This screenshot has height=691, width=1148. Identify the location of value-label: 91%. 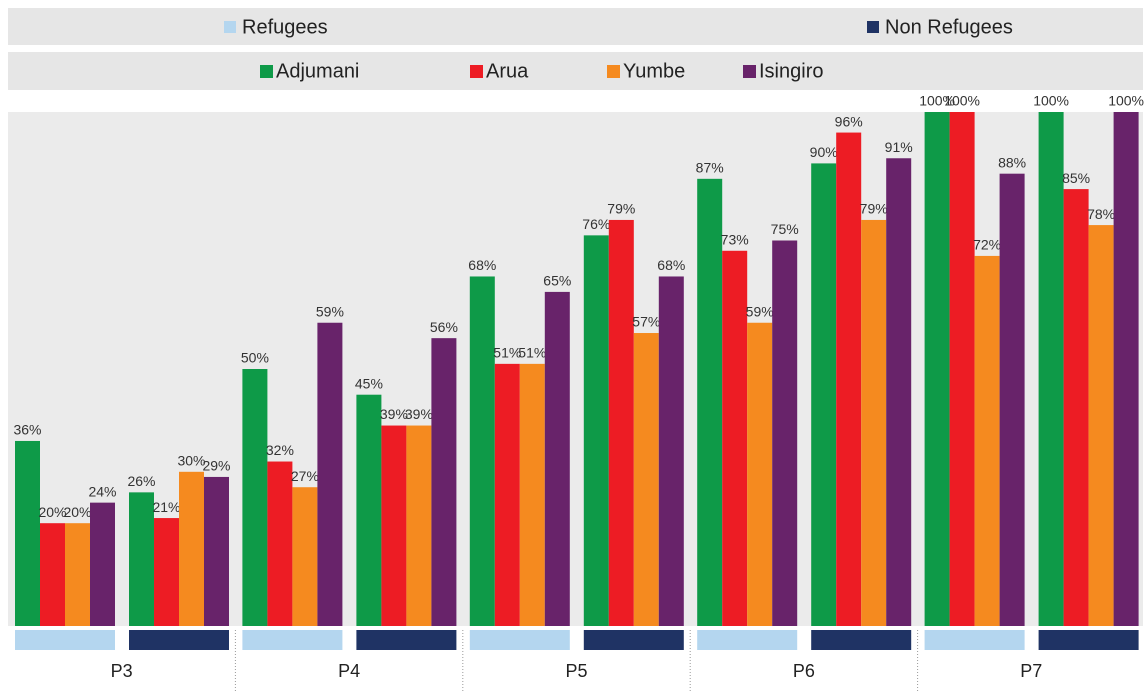
(899, 147).